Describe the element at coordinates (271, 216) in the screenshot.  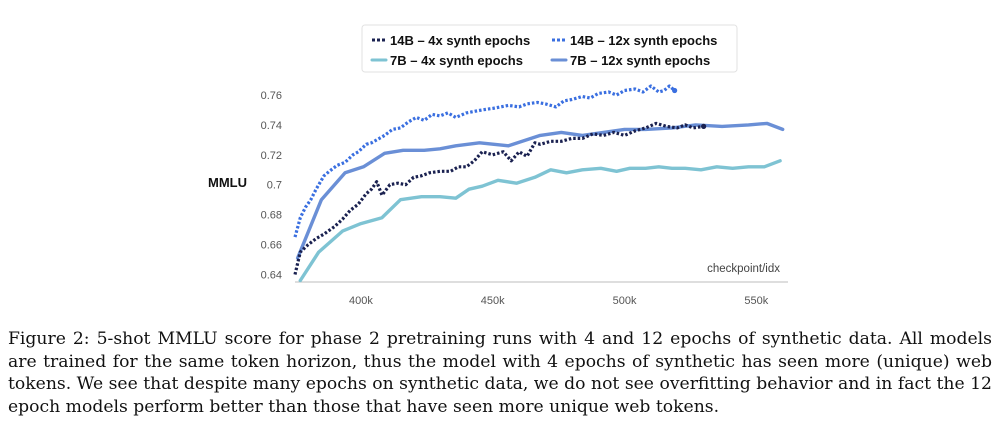
I see `y-tick-label: 0.68` at that location.